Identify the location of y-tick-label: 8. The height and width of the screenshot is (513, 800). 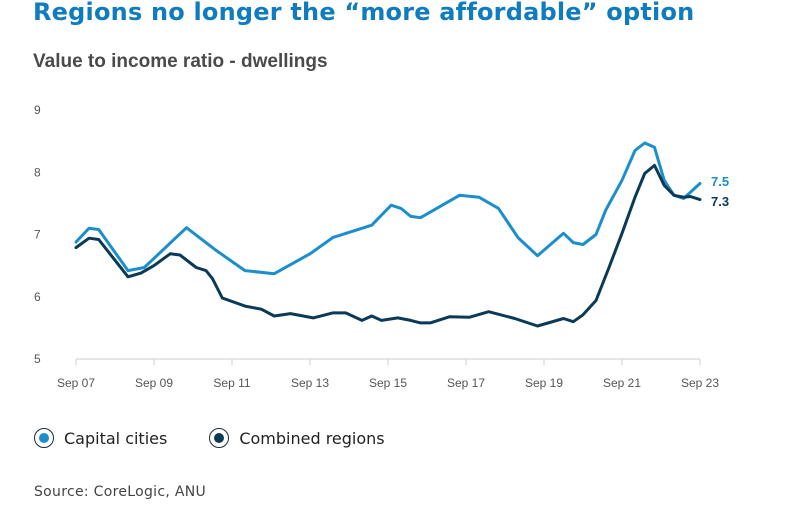
(37, 172).